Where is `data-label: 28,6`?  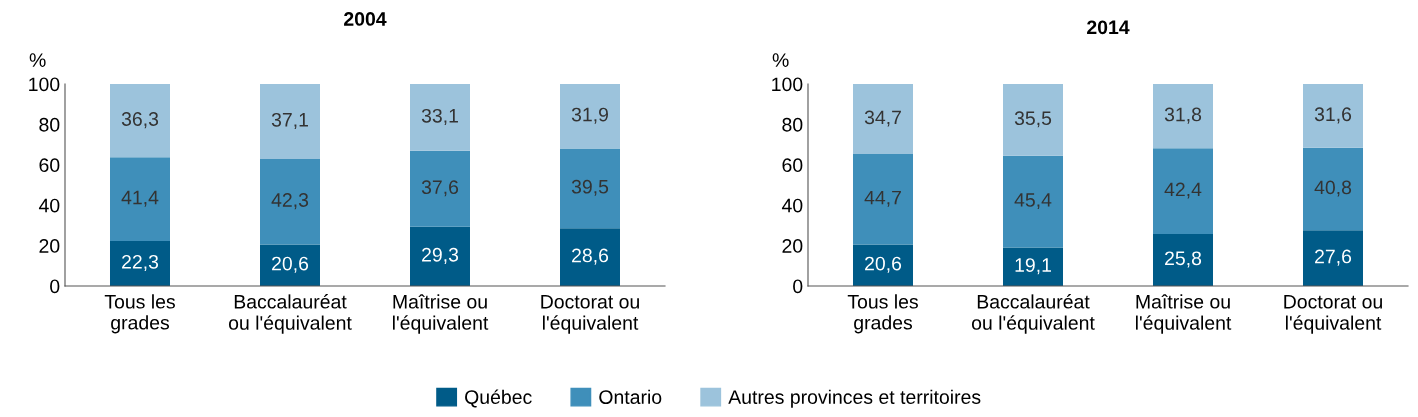 data-label: 28,6 is located at coordinates (590, 256).